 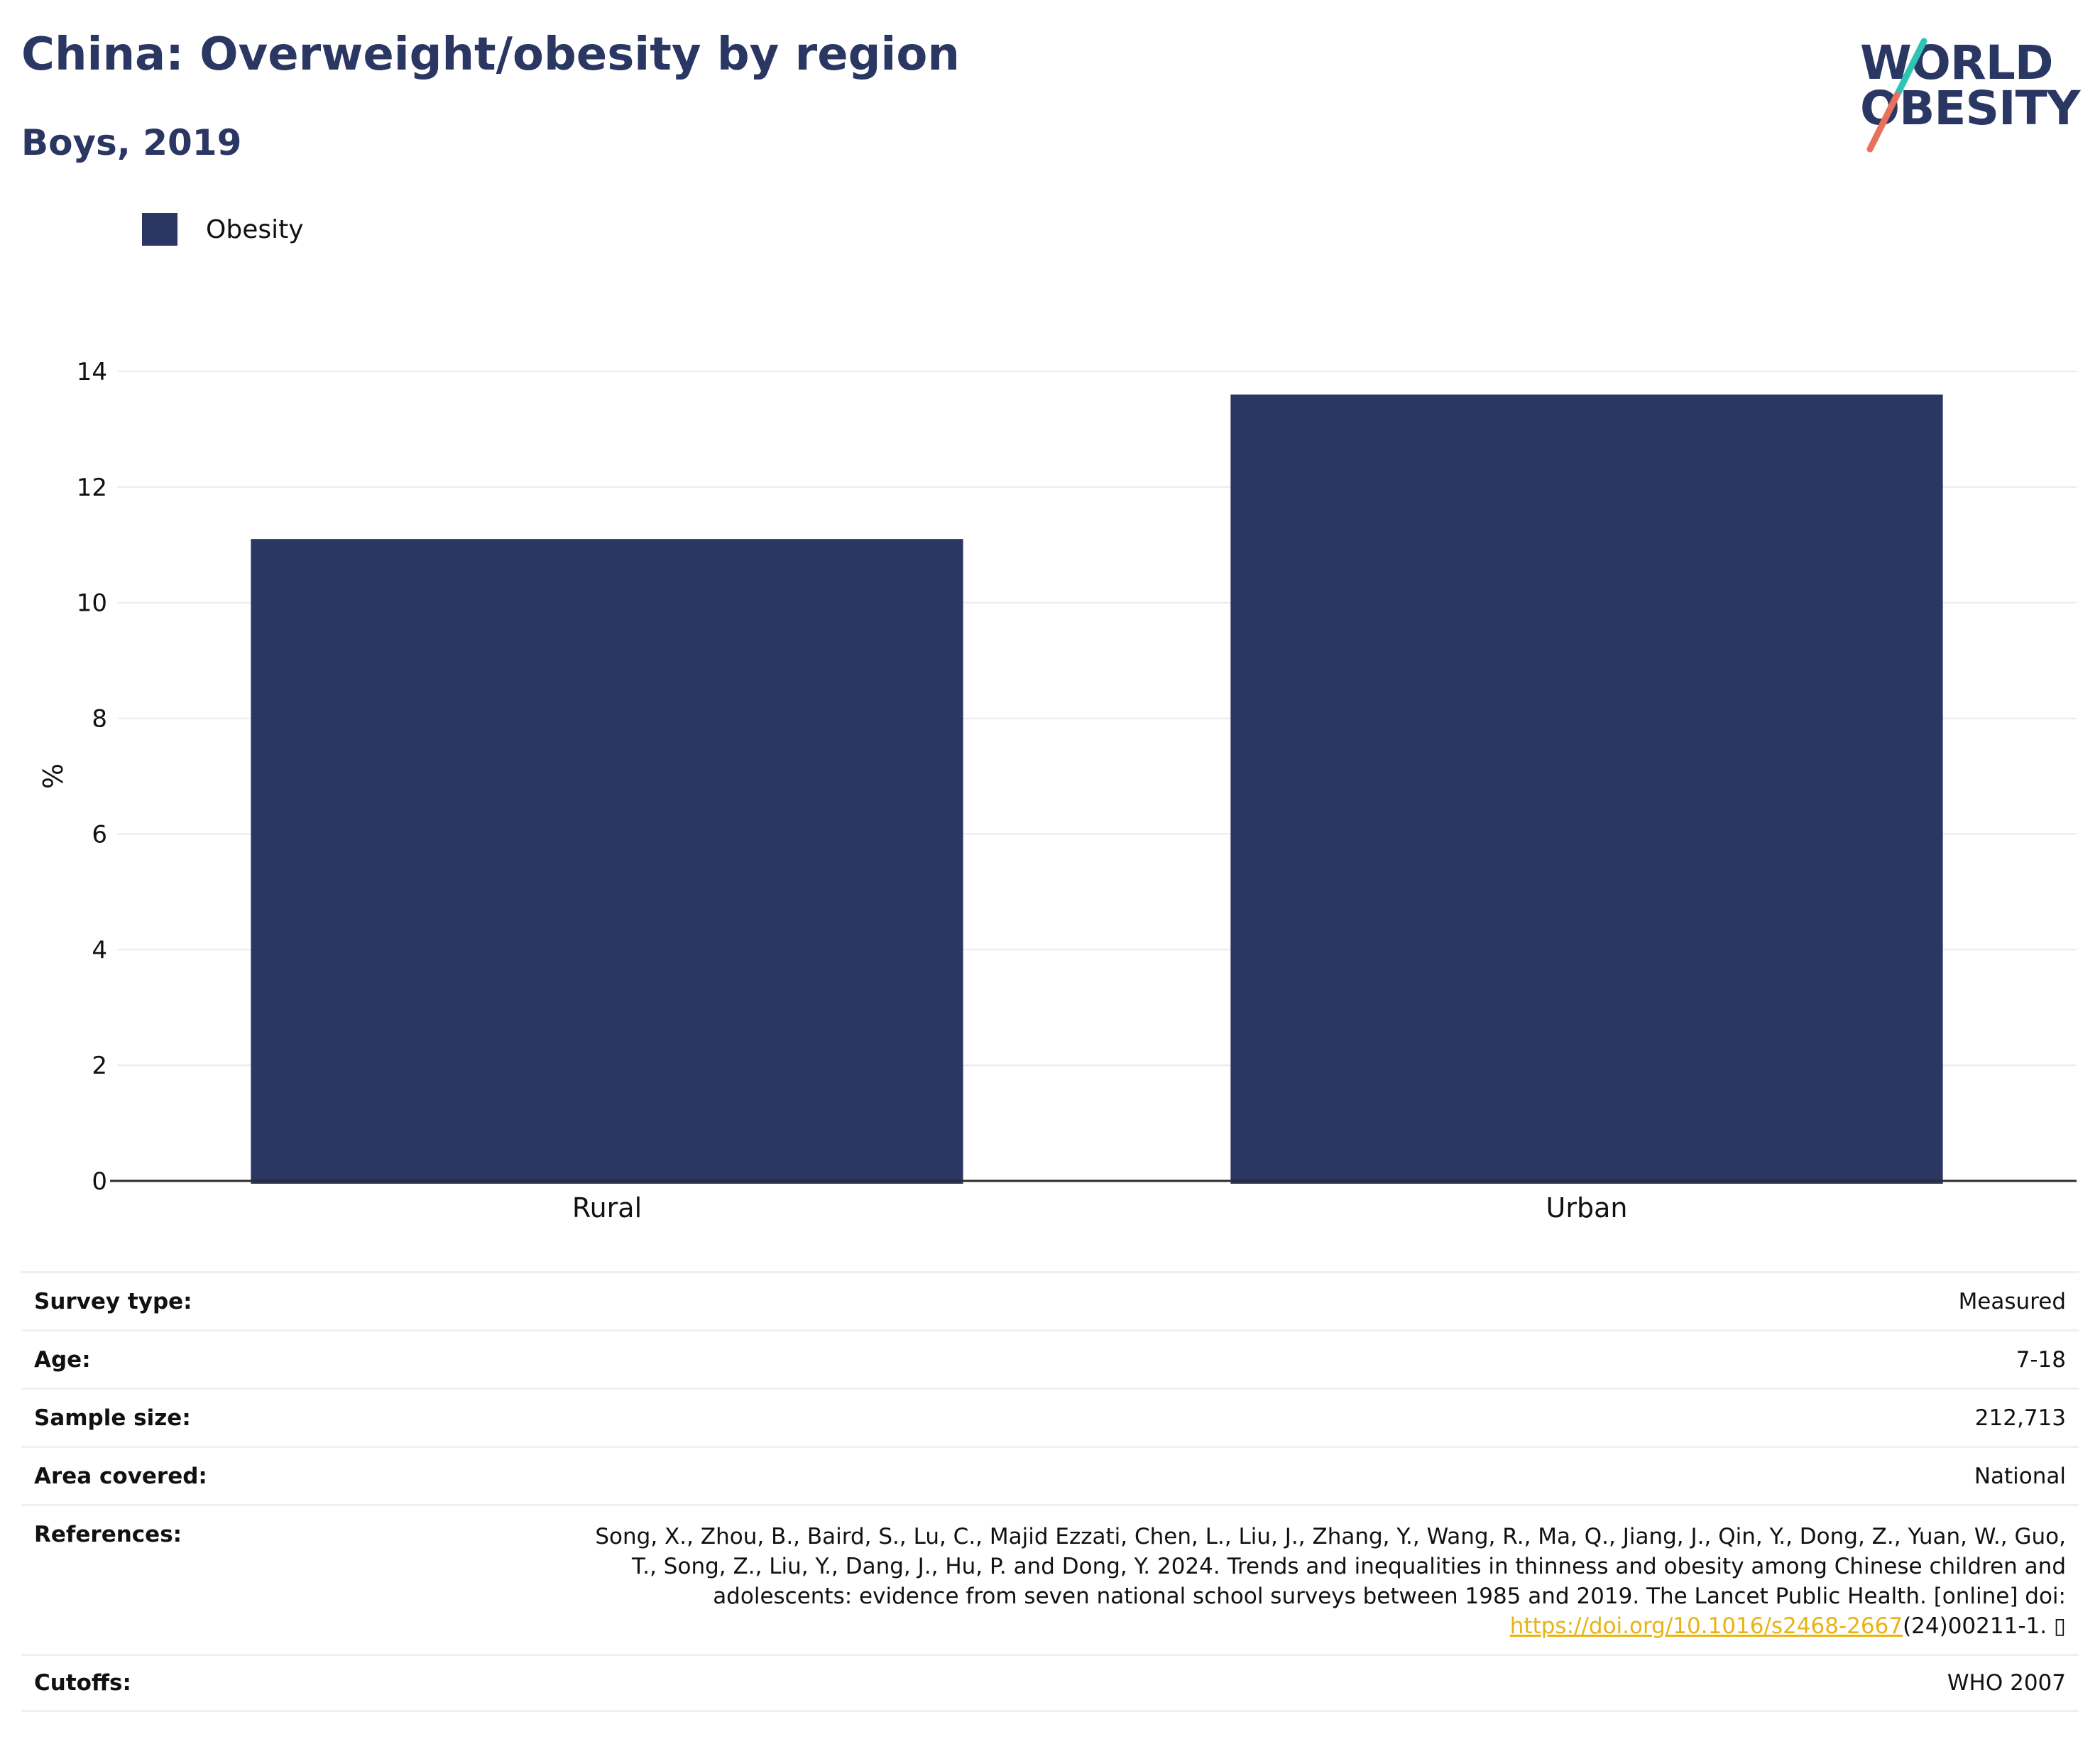 What do you see at coordinates (120, 1476) in the screenshot?
I see `area-covered-label: Area covered:` at bounding box center [120, 1476].